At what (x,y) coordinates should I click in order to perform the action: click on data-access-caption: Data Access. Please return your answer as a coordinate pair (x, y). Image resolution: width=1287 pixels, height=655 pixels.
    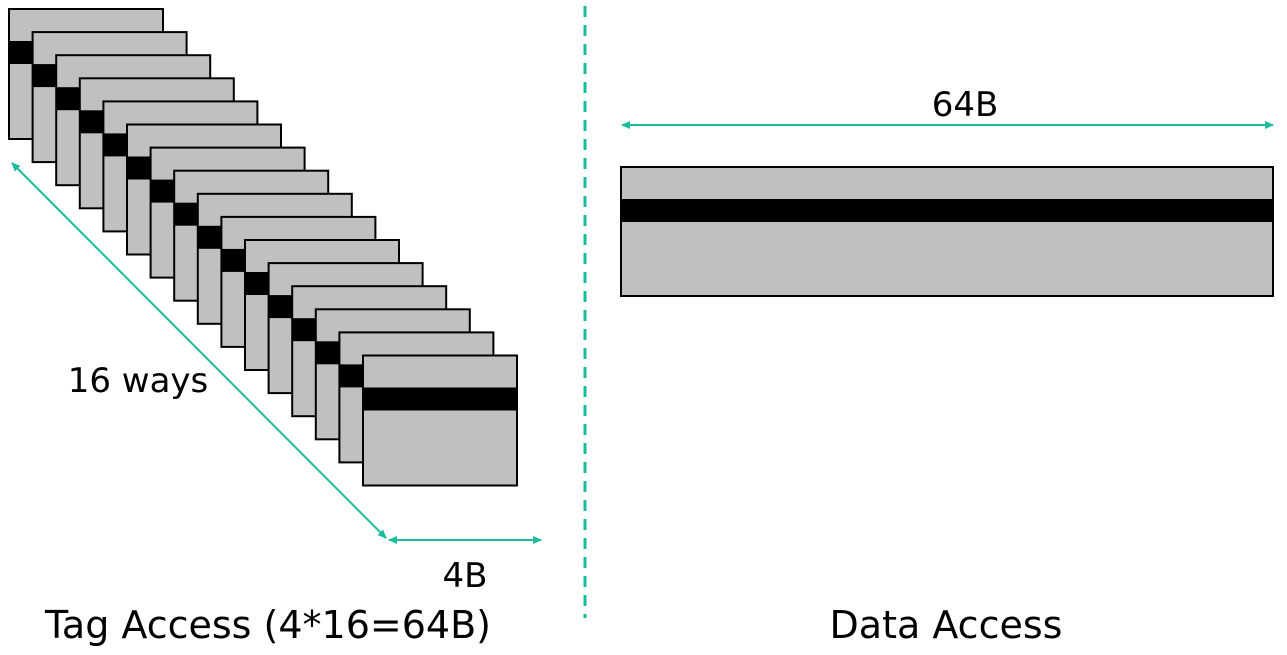
    Looking at the image, I should click on (946, 625).